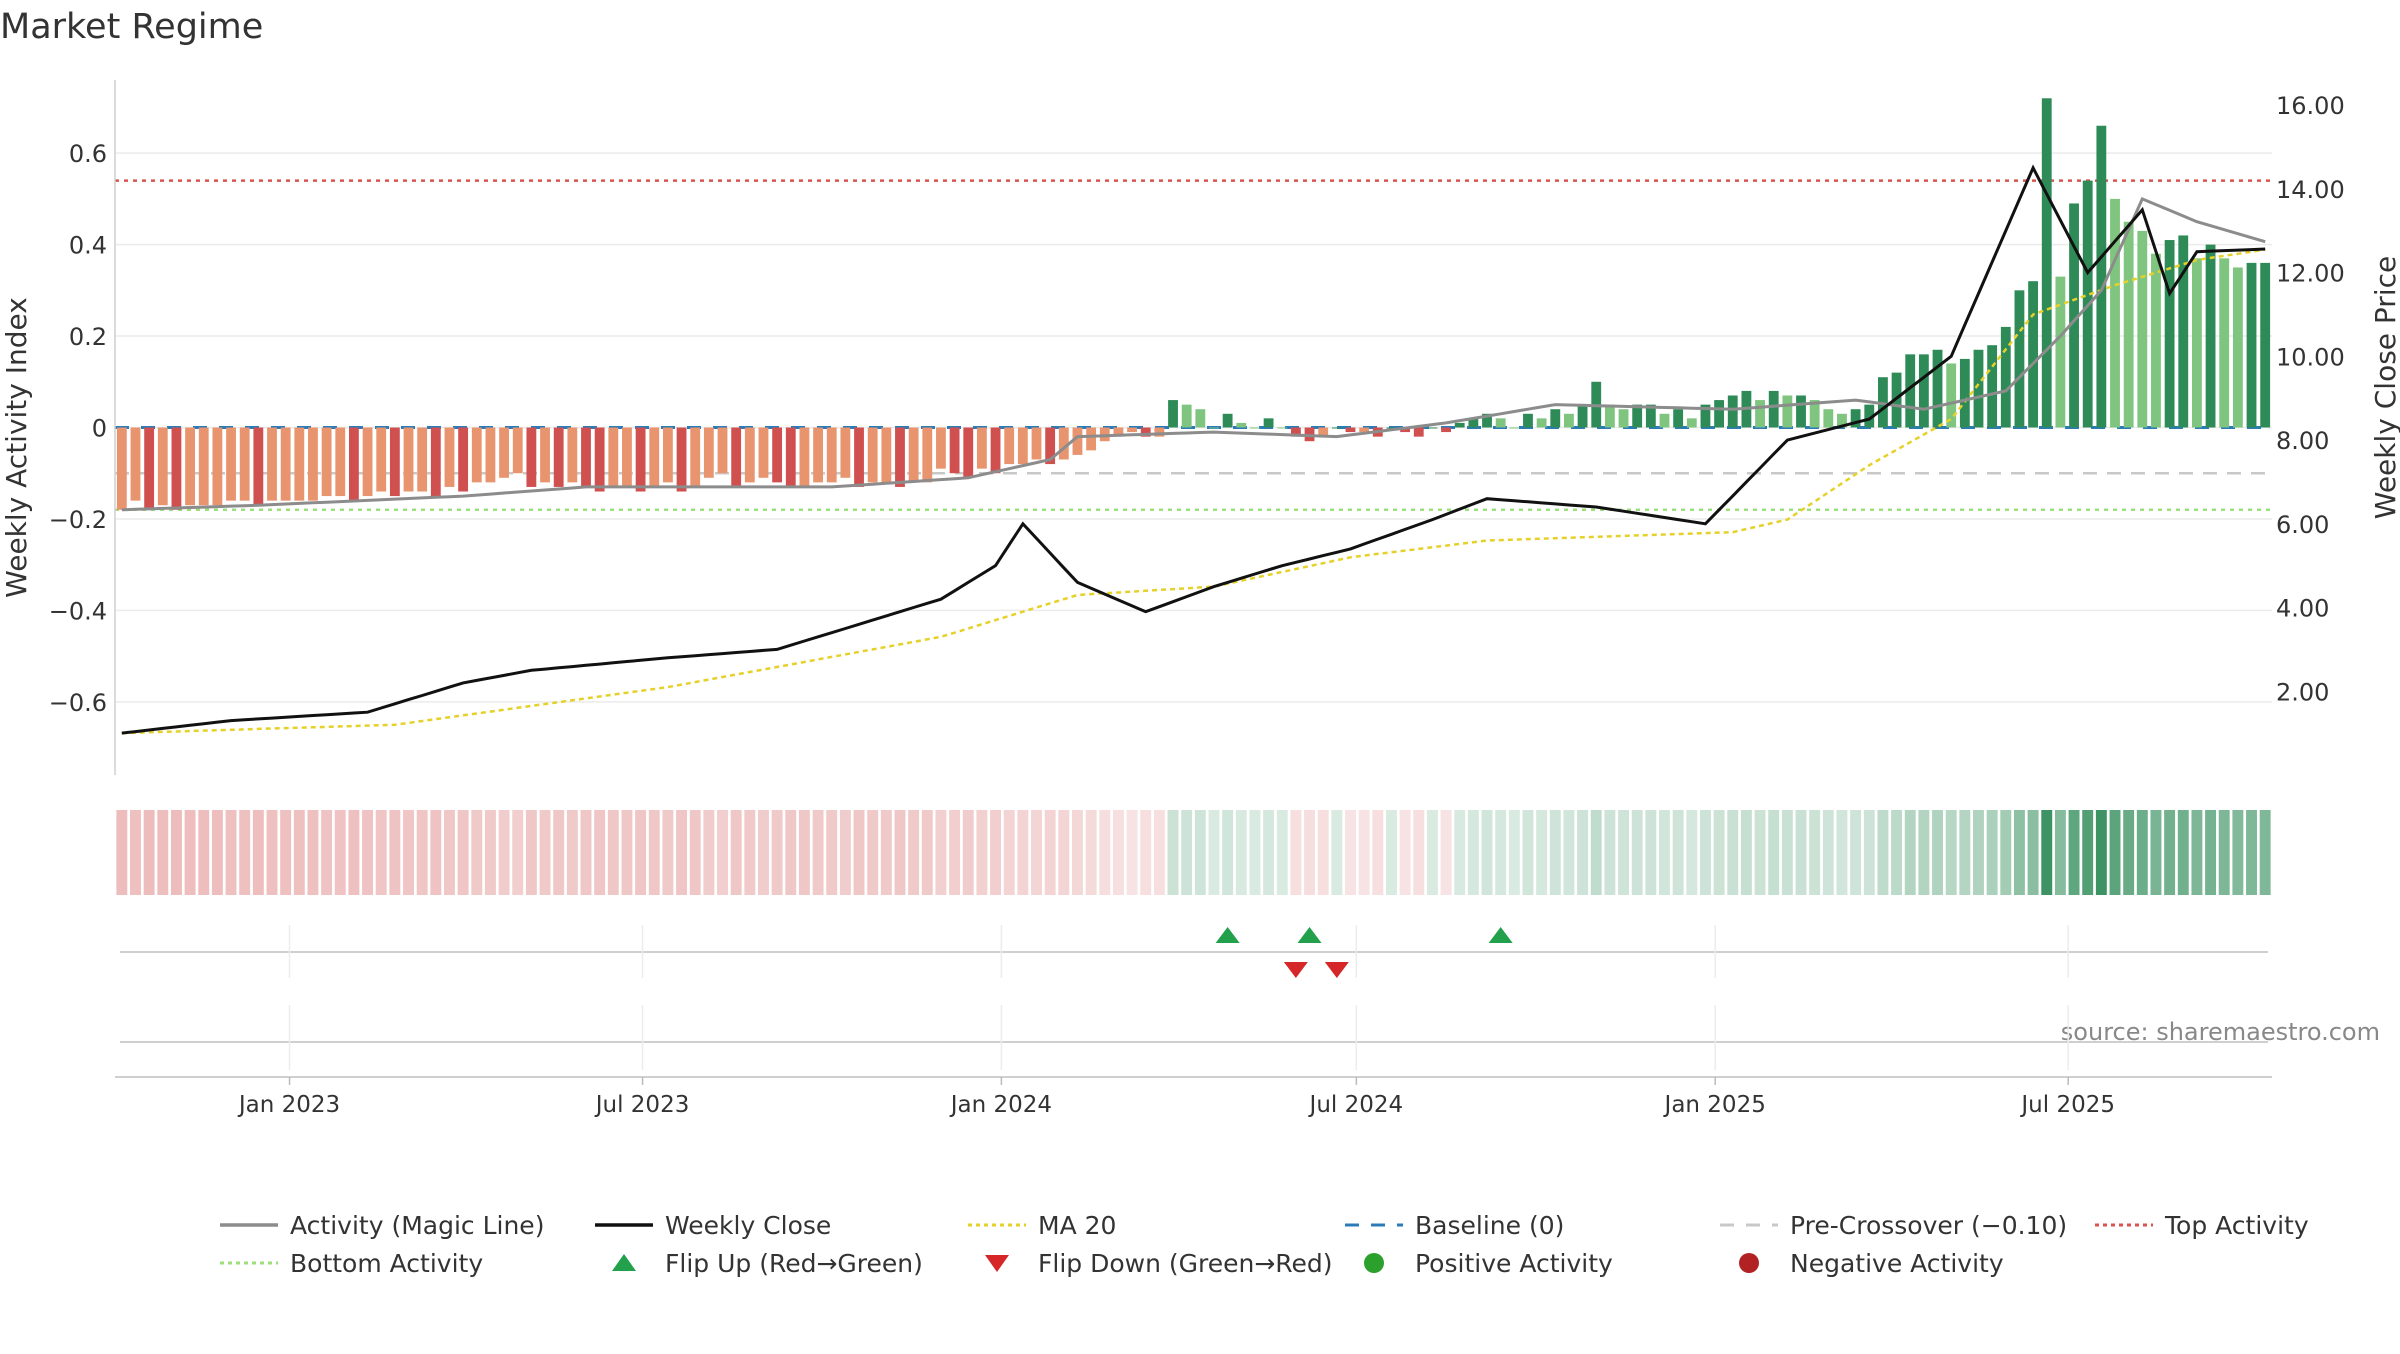  Describe the element at coordinates (1897, 1263) in the screenshot. I see `legend-label: Negative Activity` at that location.